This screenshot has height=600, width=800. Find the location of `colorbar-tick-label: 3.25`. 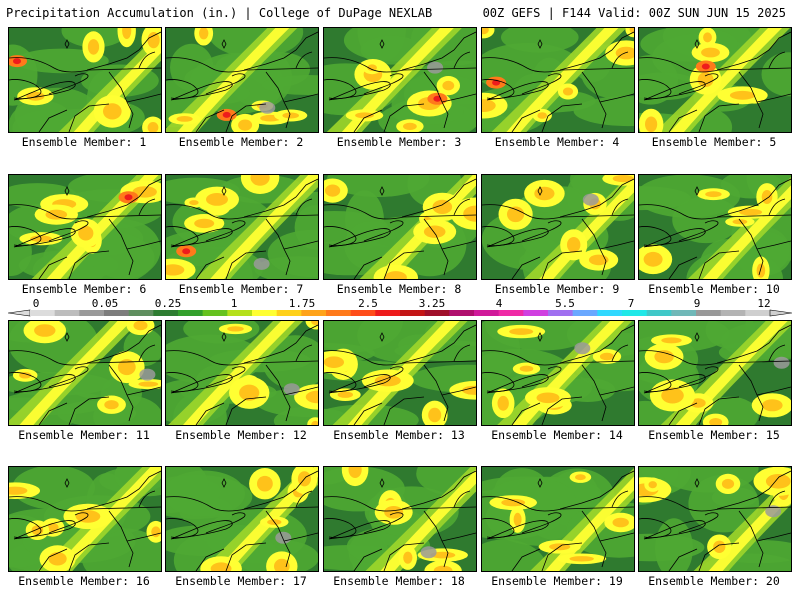

colorbar-tick-label: 3.25 is located at coordinates (432, 303).